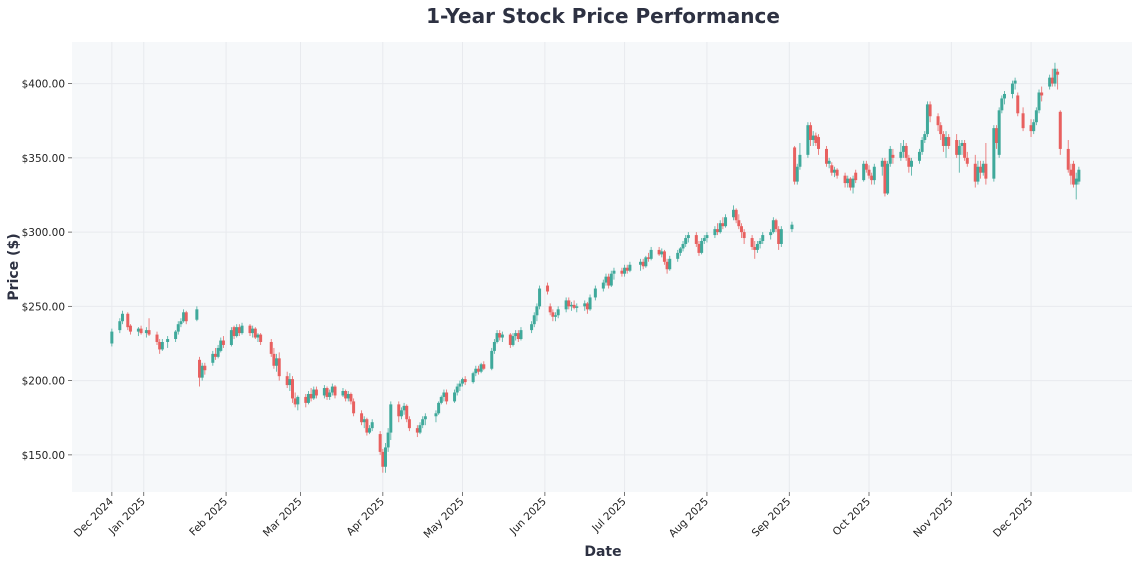 This screenshot has height=566, width=1140. I want to click on x-tick-label: Mar 2025, so click(283, 518).